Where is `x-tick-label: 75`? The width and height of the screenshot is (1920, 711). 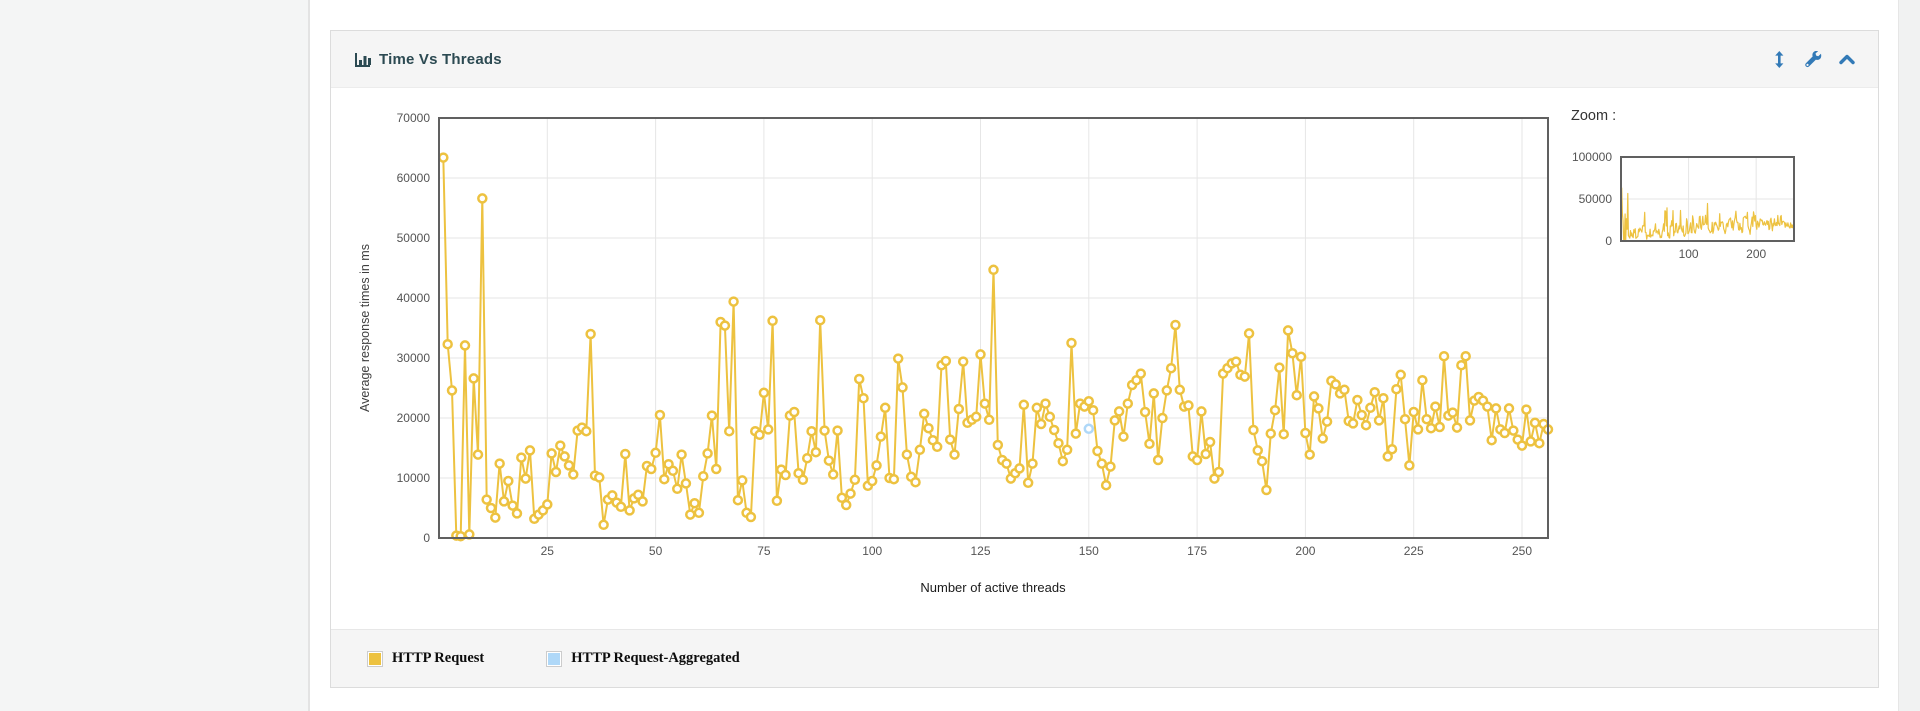 x-tick-label: 75 is located at coordinates (764, 551).